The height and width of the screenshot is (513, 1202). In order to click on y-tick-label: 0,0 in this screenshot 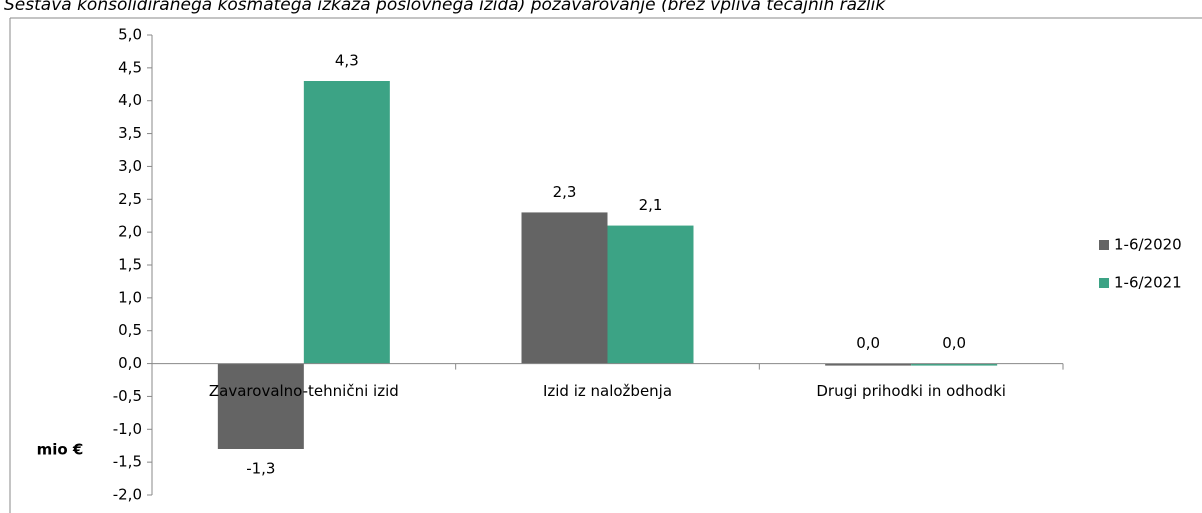, I will do `click(130, 363)`.